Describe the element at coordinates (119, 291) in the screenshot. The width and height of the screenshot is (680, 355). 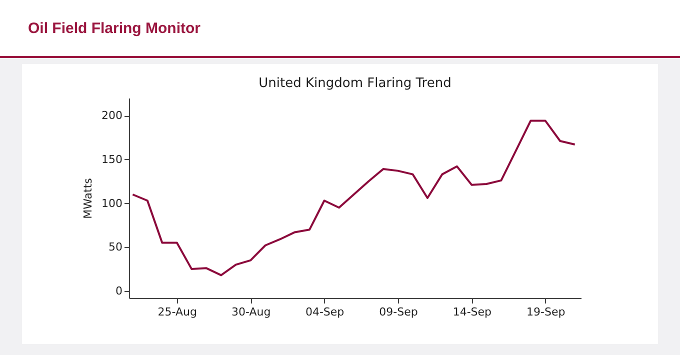
I see `y-tick-label: 0` at that location.